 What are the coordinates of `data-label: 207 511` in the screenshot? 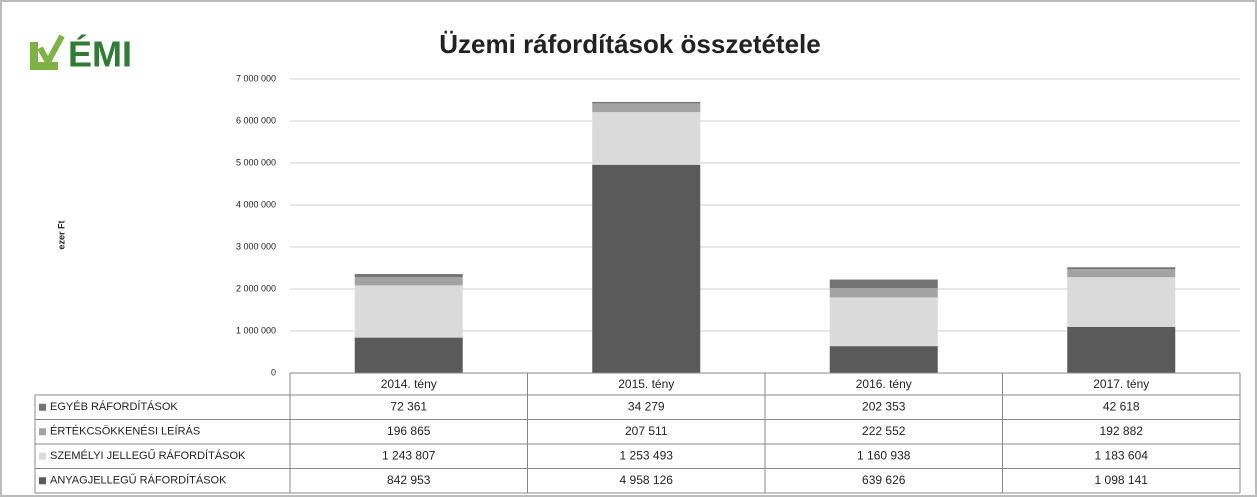 It's located at (646, 431).